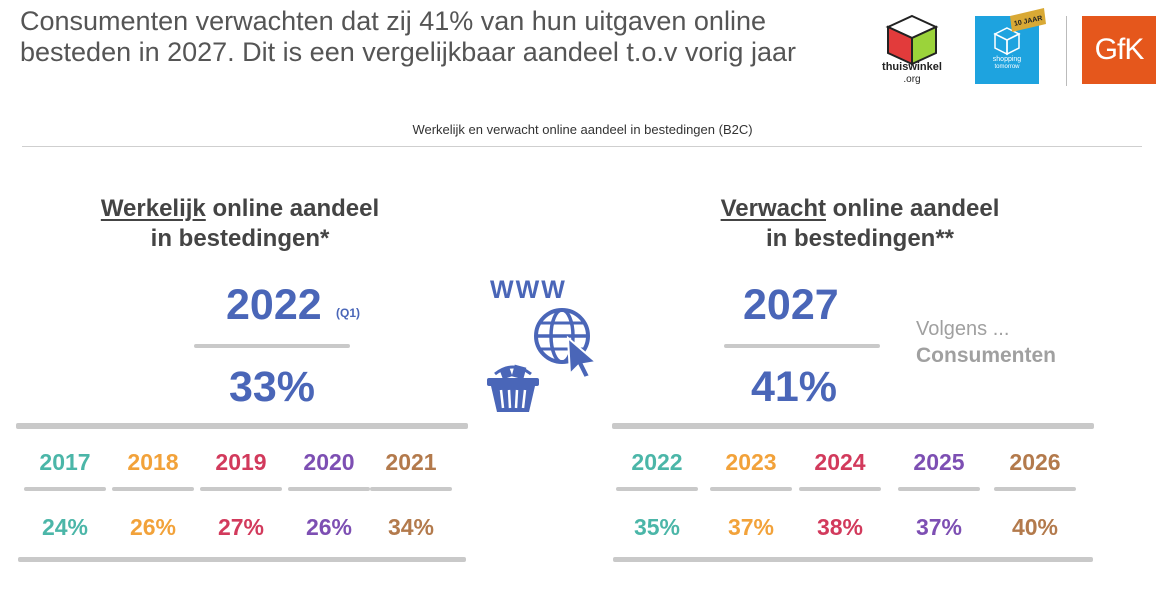 The width and height of the screenshot is (1165, 597). What do you see at coordinates (1066, 51) in the screenshot?
I see `logo-divider` at bounding box center [1066, 51].